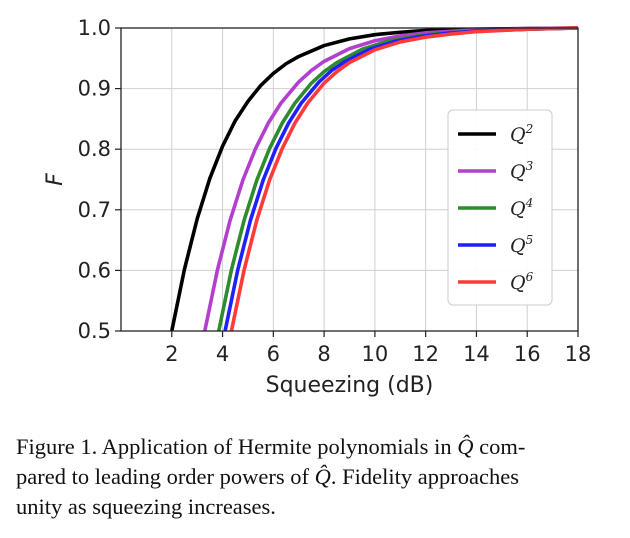 The image size is (630, 538). I want to click on y-tick-label: 1.0, so click(94, 28).